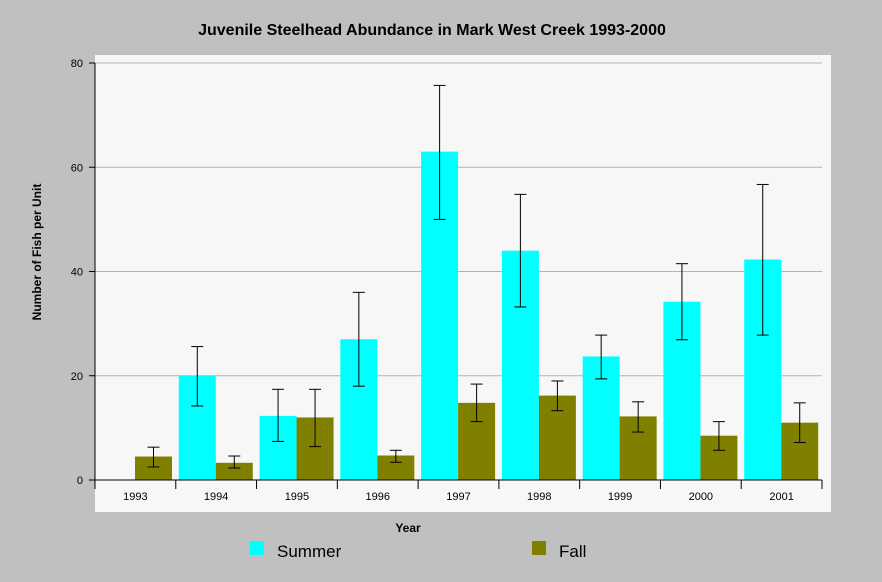 The width and height of the screenshot is (882, 582). What do you see at coordinates (37, 252) in the screenshot?
I see `y-axis-label: Number of Fish per Unit` at bounding box center [37, 252].